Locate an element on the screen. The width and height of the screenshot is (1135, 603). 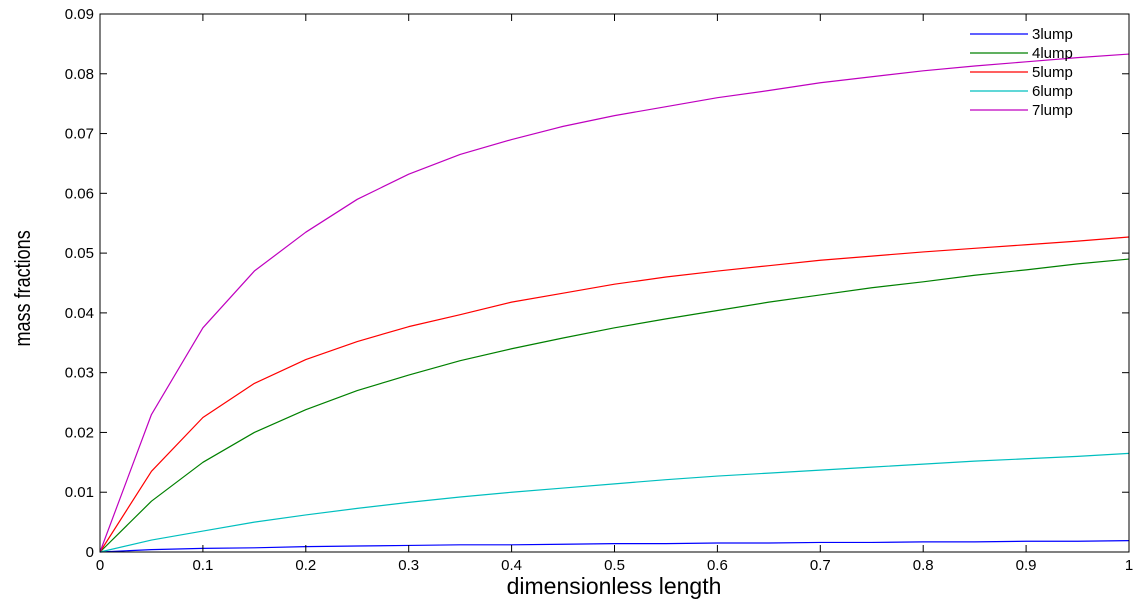
y-tick-label: 0.06 is located at coordinates (79, 193).